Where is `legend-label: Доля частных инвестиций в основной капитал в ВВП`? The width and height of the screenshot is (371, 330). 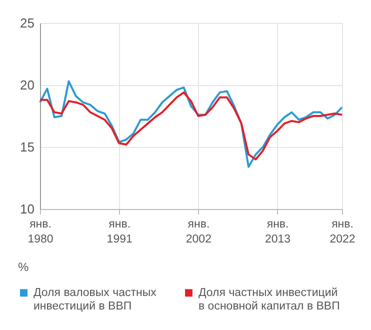 legend-label: Доля частных инвестиций в основной капитал в ВВП is located at coordinates (269, 299).